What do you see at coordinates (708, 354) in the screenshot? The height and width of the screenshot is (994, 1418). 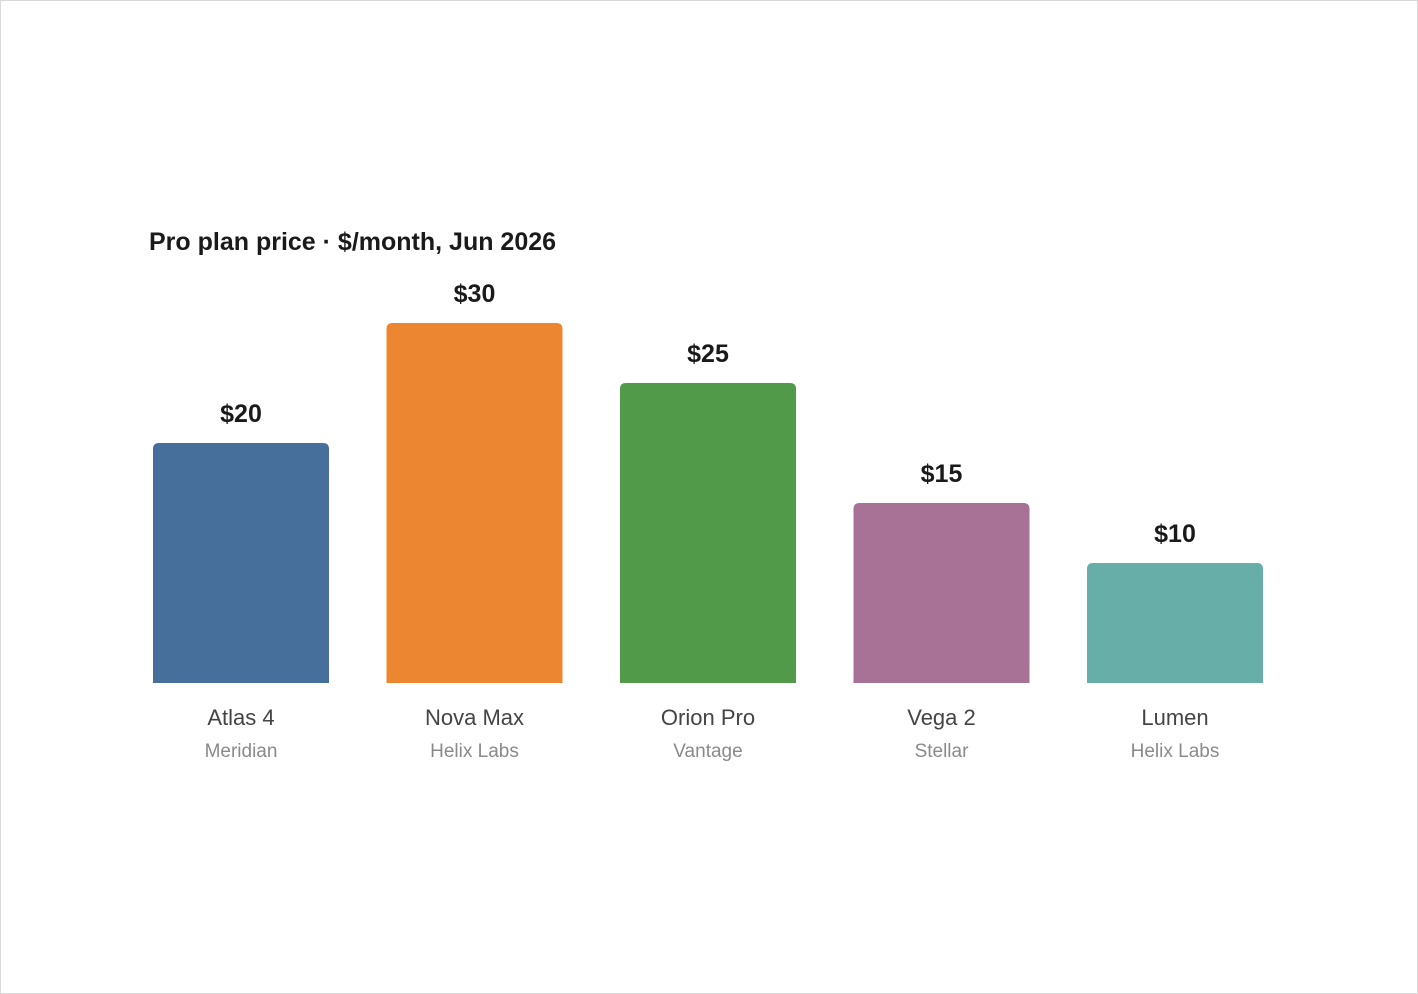 I see `value-label-orion-pro: $25` at bounding box center [708, 354].